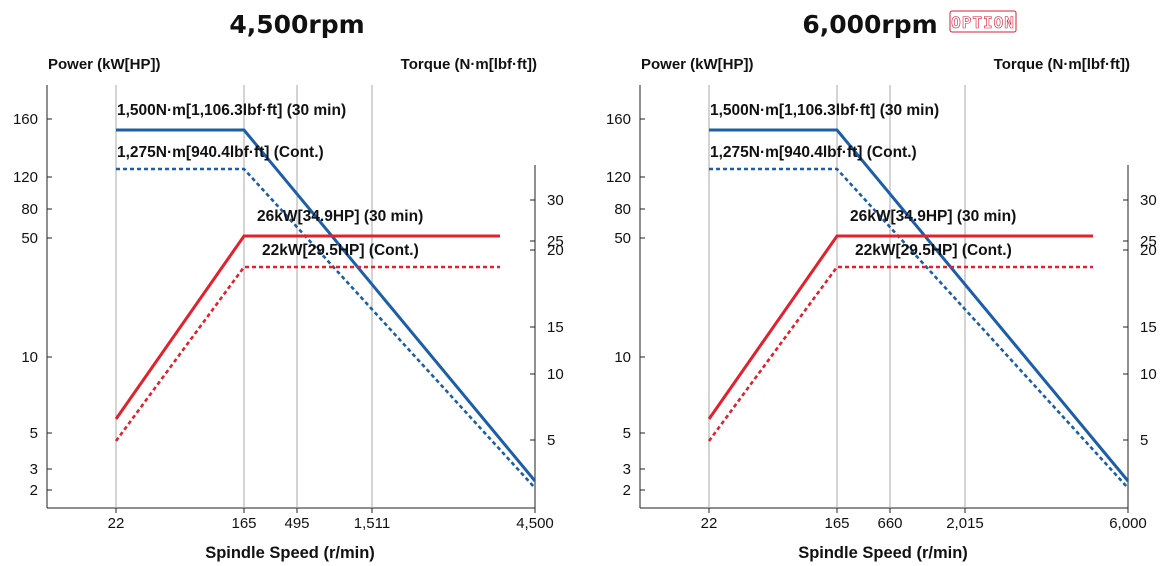 This screenshot has width=1162, height=566. What do you see at coordinates (1128, 523) in the screenshot?
I see `x-tick-label: 6,000` at bounding box center [1128, 523].